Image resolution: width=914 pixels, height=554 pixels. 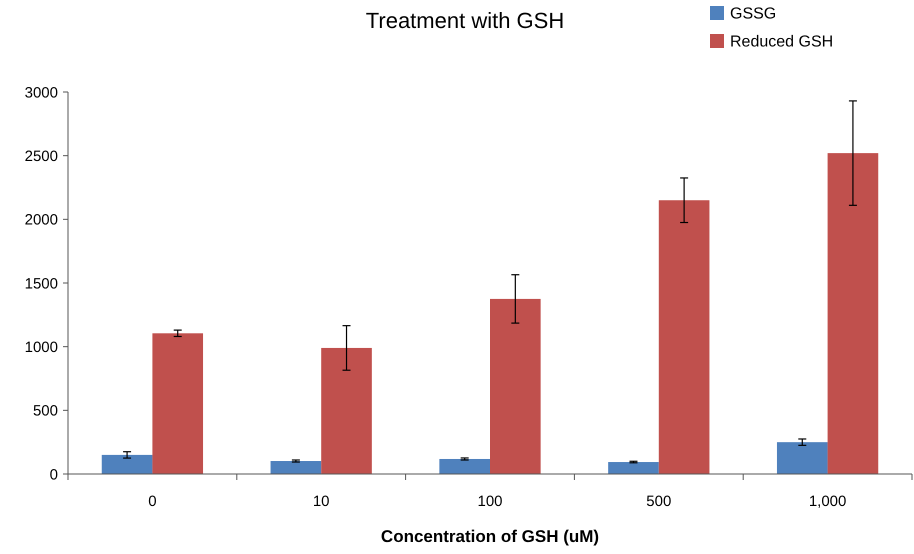 What do you see at coordinates (41, 156) in the screenshot?
I see `y-tick-label: 2500` at bounding box center [41, 156].